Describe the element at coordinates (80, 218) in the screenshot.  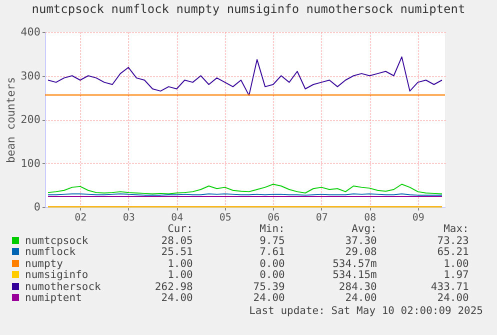
I see `x-tick-label: 02` at that location.